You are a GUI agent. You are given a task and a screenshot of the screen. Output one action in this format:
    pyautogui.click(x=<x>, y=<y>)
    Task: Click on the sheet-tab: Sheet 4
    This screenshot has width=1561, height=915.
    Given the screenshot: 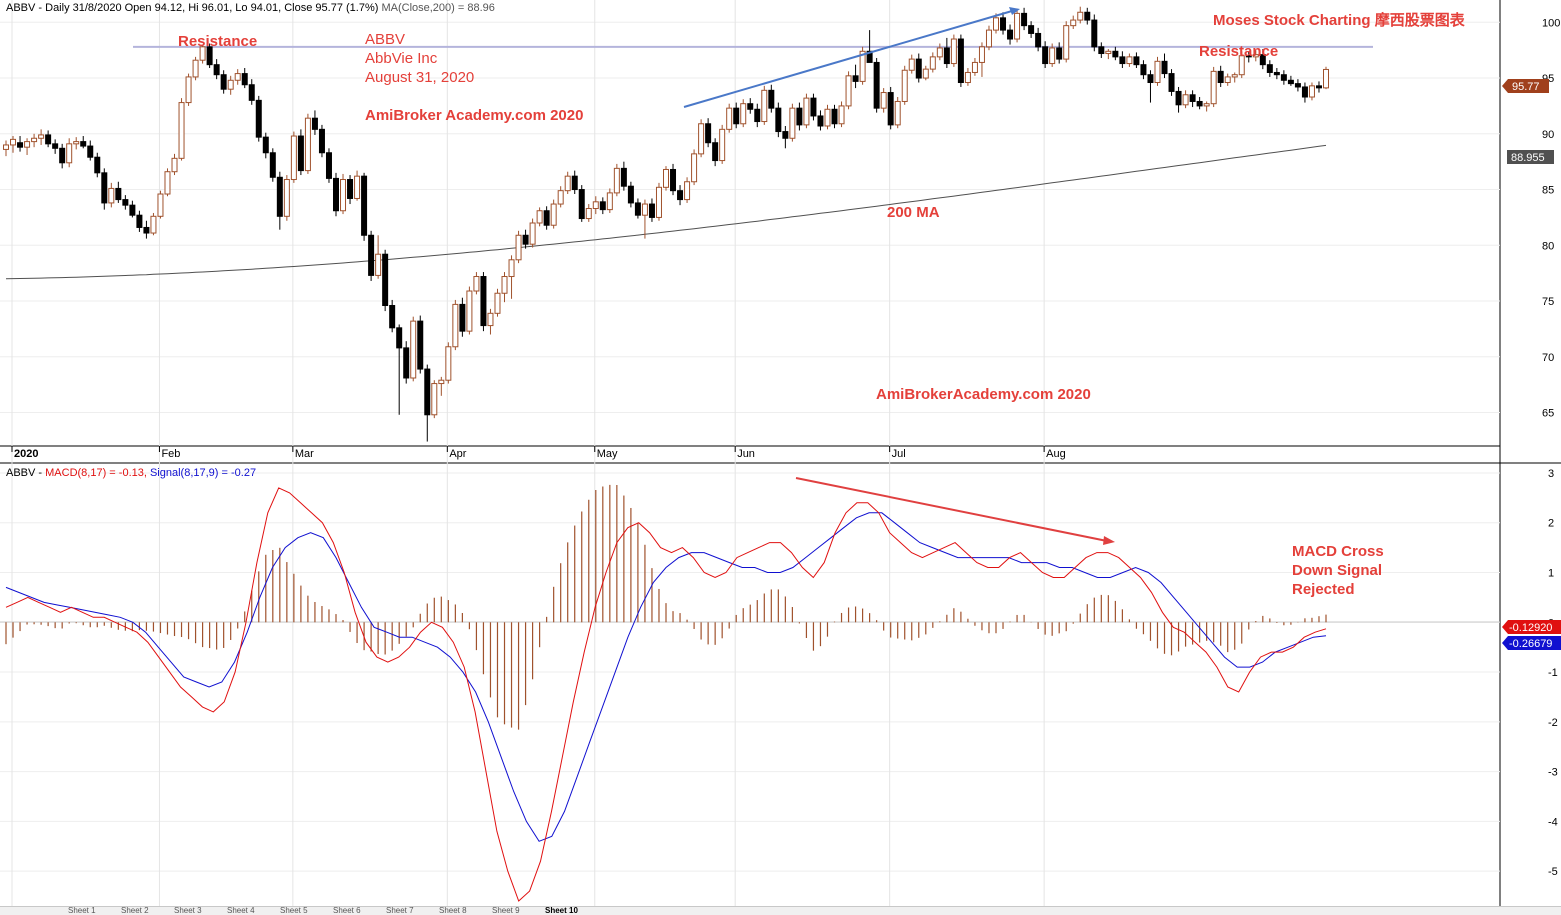 What is the action you would take?
    pyautogui.click(x=241, y=910)
    